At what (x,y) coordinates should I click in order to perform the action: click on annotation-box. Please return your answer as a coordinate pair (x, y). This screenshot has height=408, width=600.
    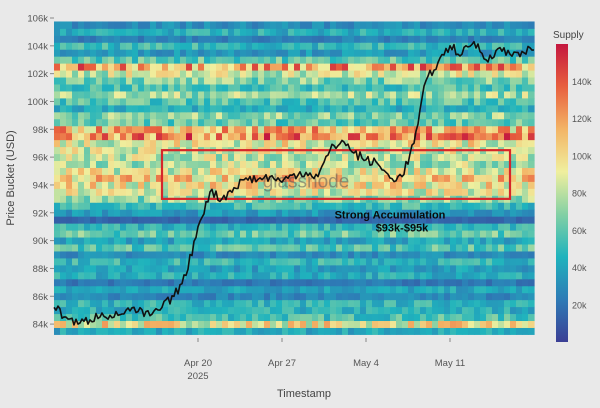
    Looking at the image, I should click on (336, 174).